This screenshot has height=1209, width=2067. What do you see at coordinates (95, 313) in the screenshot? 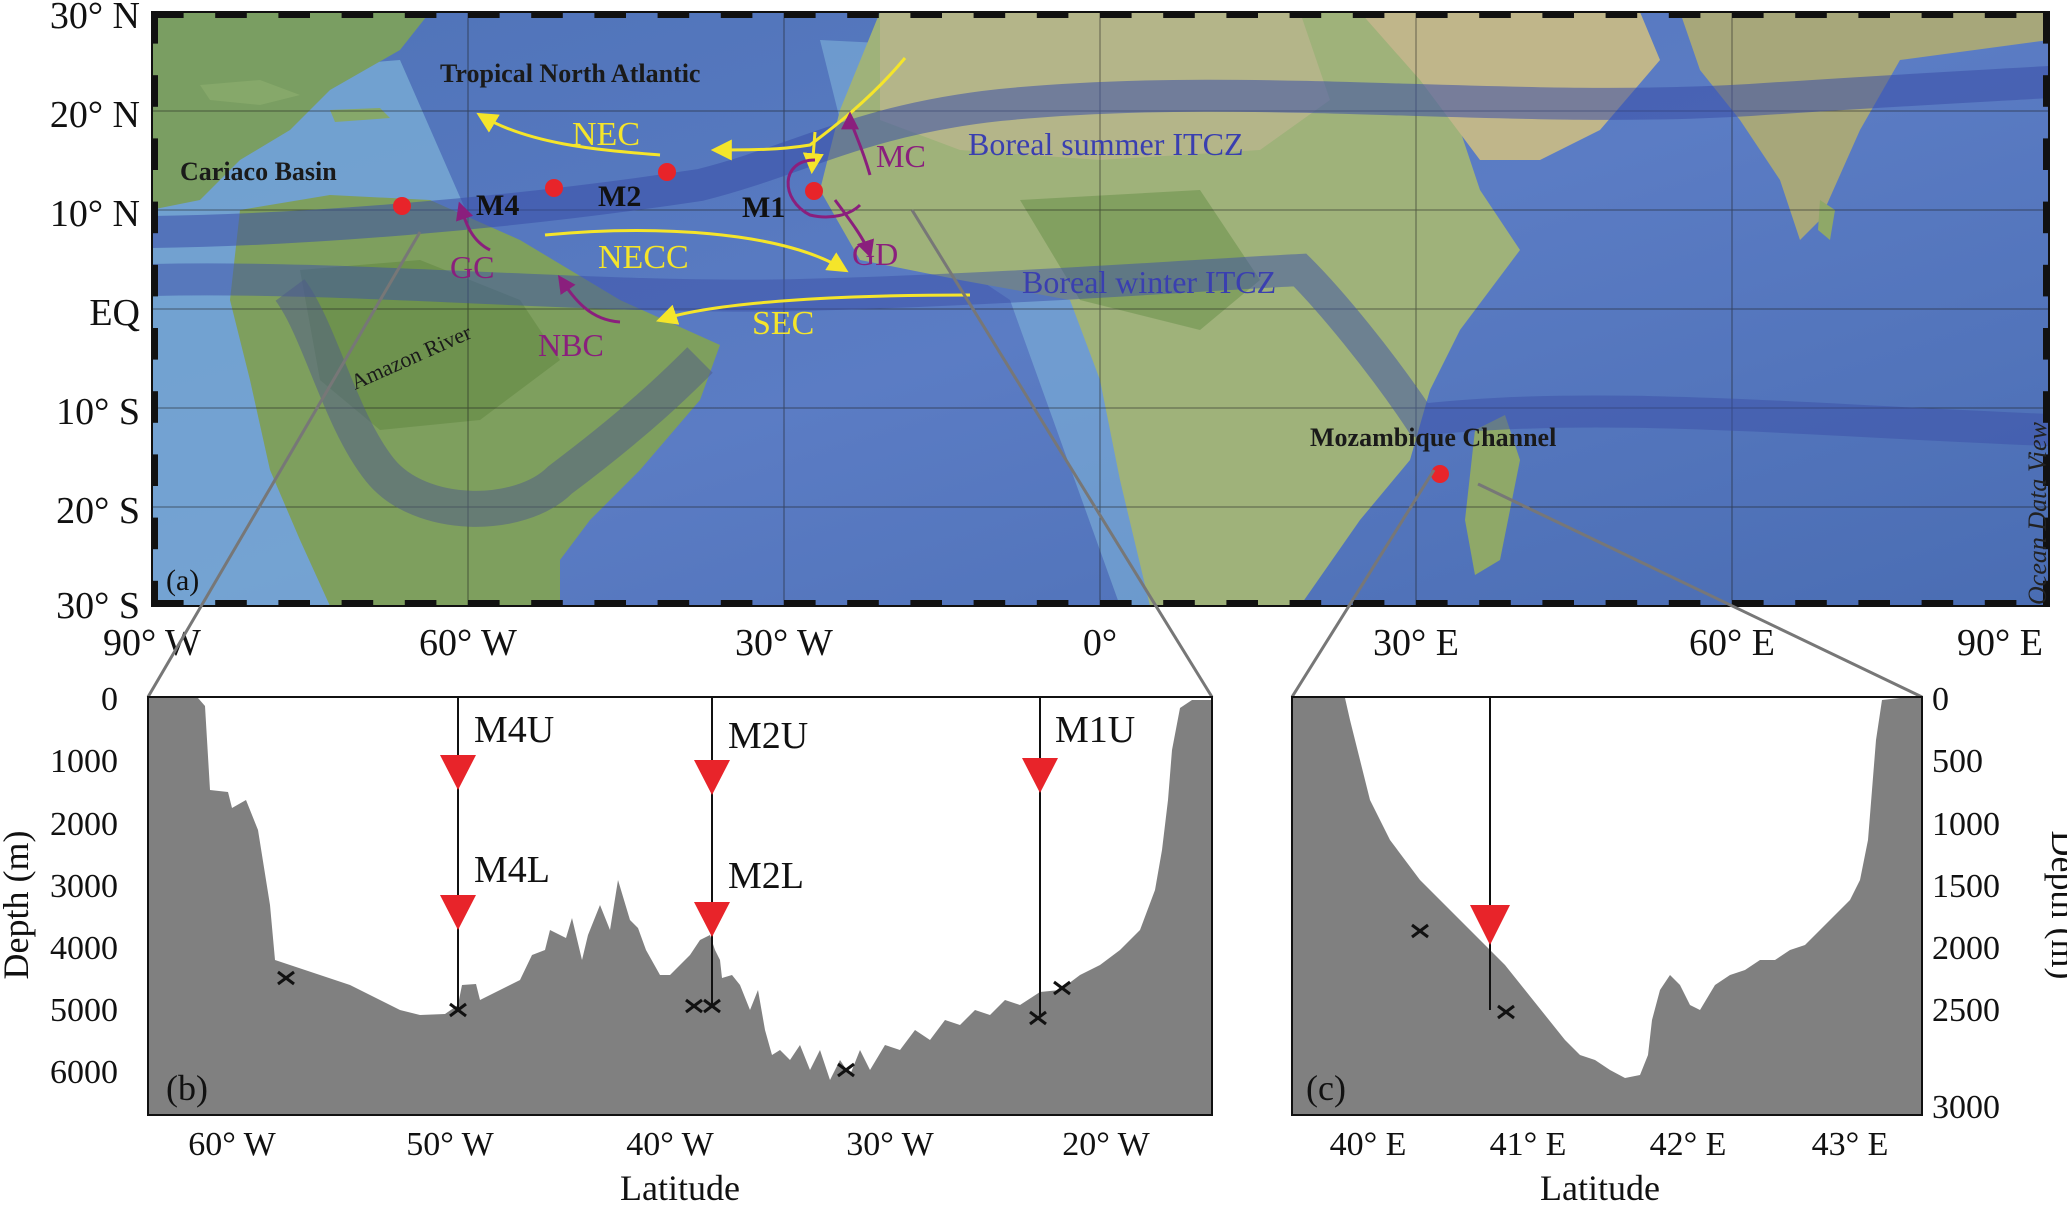
I see `map-lat-axis: 30° N 20° N 10° N EQ 10° S 20° S 30° S` at bounding box center [95, 313].